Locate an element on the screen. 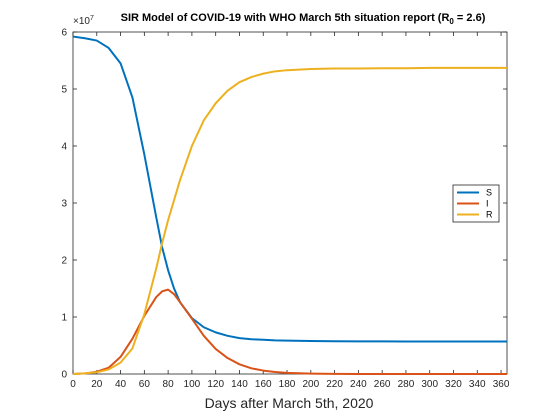 Image resolution: width=560 pixels, height=420 pixels. x-tick-label: 320 is located at coordinates (453, 384).